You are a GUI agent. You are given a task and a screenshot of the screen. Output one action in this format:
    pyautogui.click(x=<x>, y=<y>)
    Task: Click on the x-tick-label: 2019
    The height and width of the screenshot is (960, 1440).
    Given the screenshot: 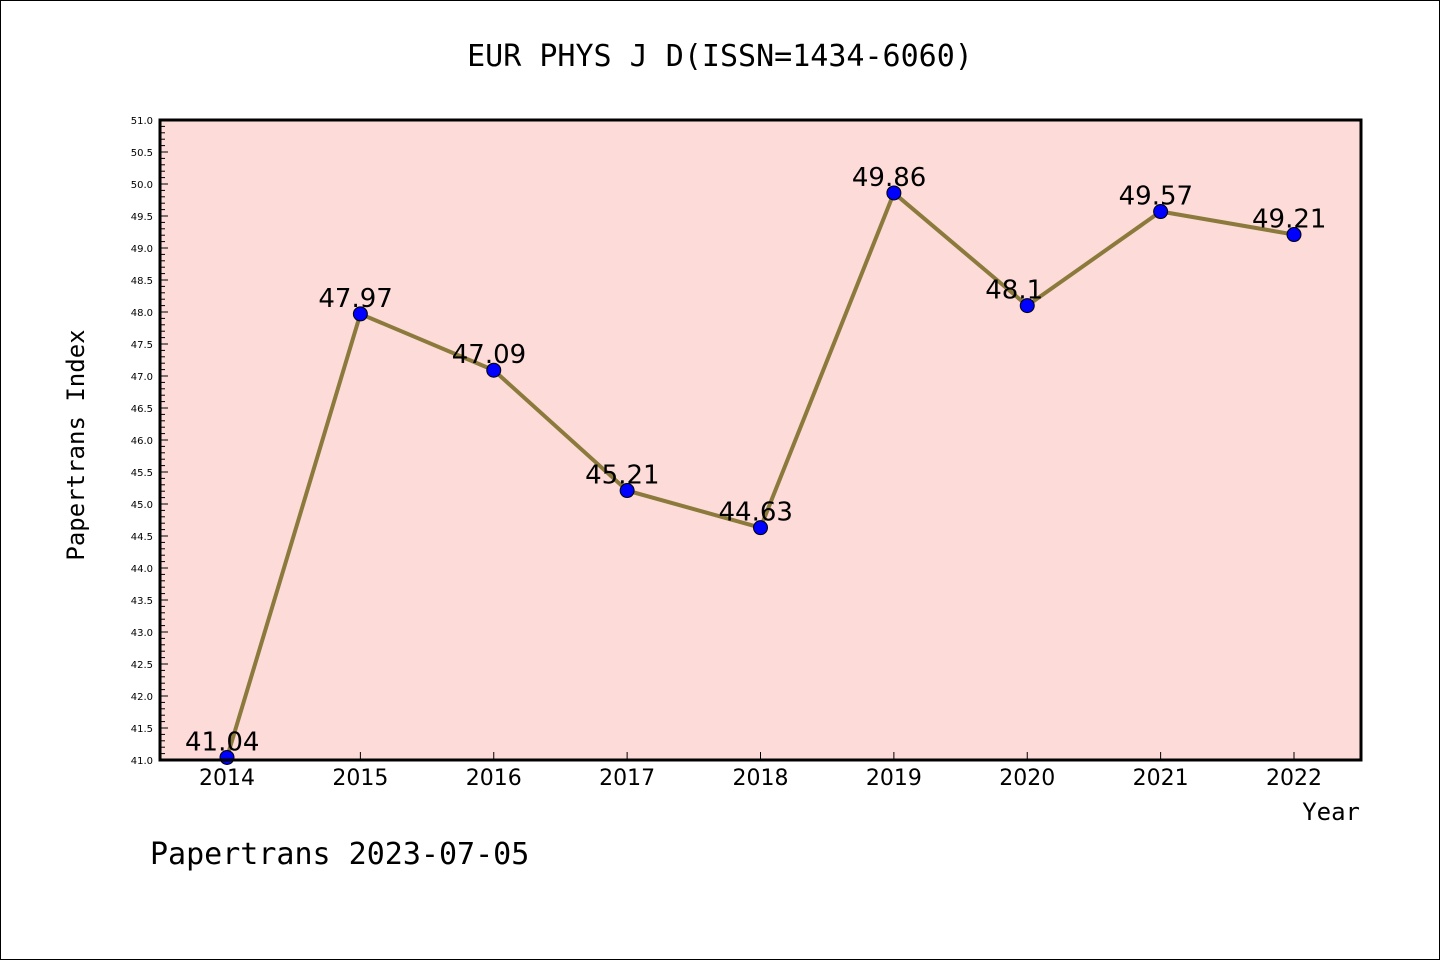 What is the action you would take?
    pyautogui.click(x=894, y=778)
    